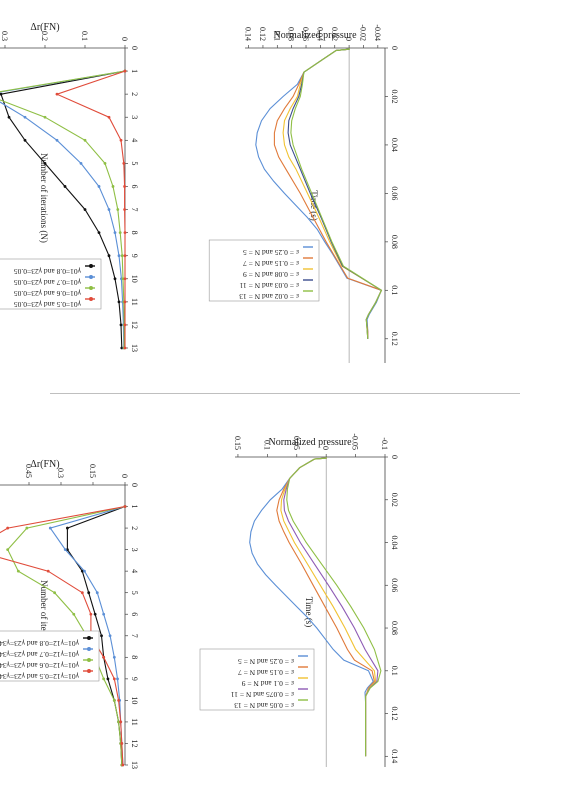  Describe the element at coordinates (48, 282) in the screenshot. I see `legend-label: γ01=0.7 and γ23=0.05` at that location.